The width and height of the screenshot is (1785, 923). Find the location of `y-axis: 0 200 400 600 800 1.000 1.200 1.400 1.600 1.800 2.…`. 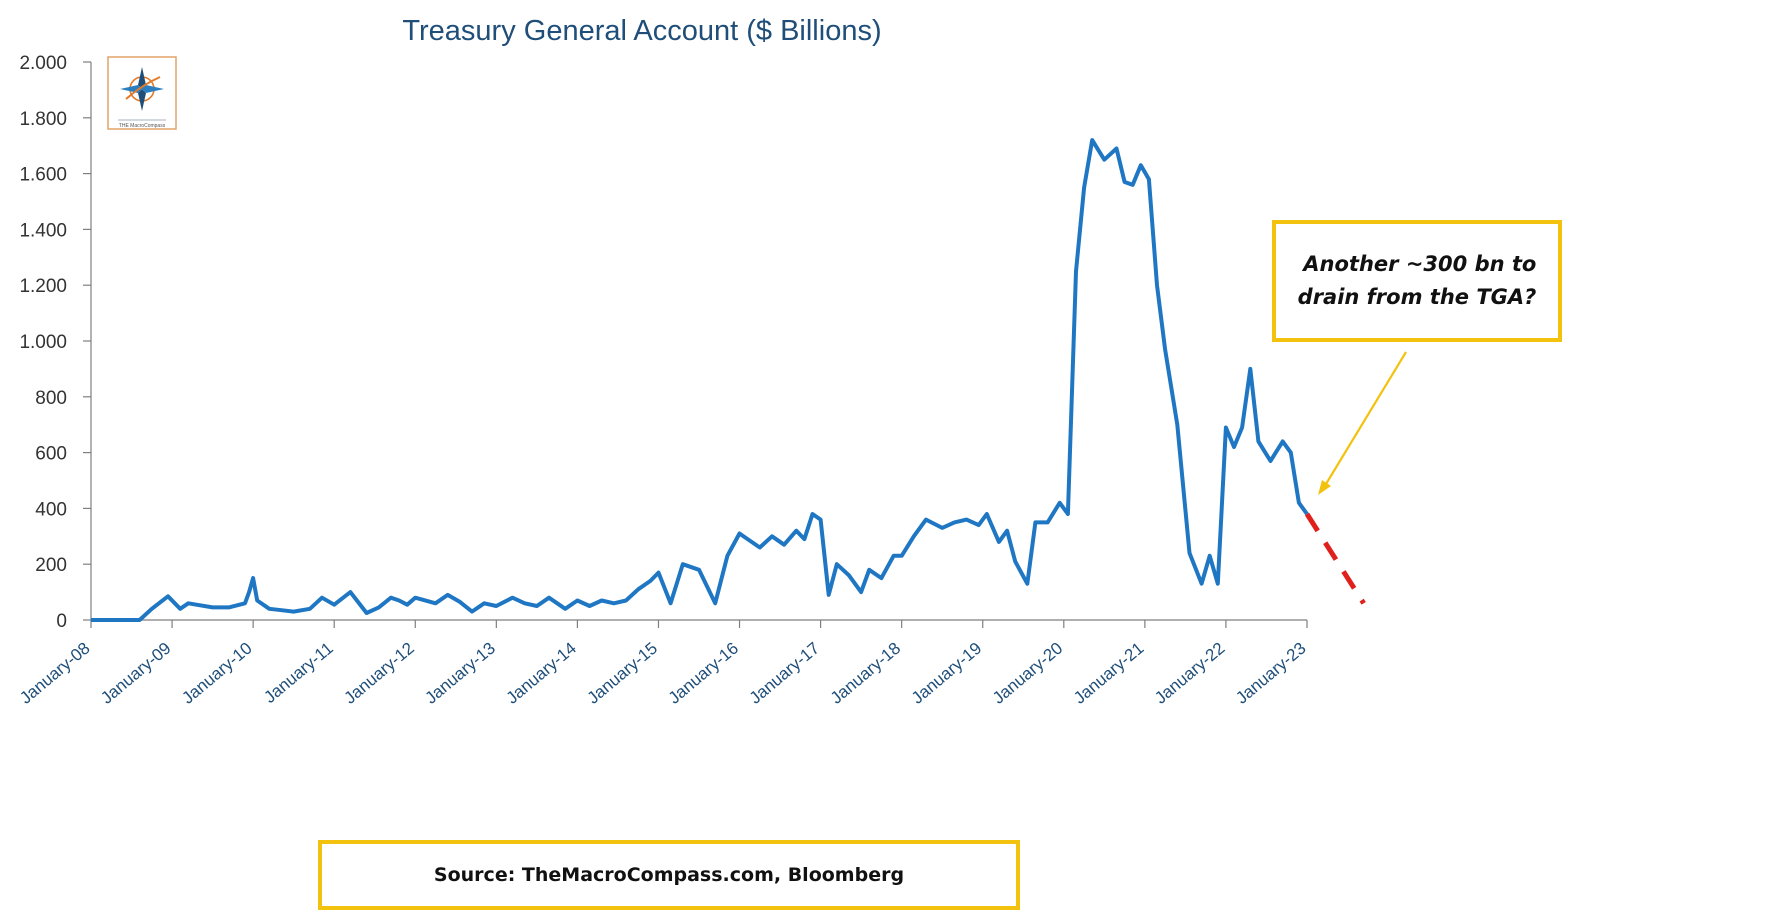

y-axis: 0 200 400 600 800 1.000 1.200 1.400 1.600 1.800 2.… is located at coordinates (55, 342).